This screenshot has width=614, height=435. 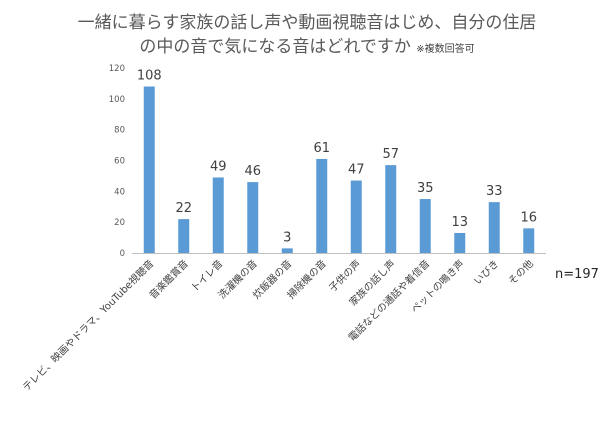 What do you see at coordinates (119, 192) in the screenshot?
I see `y-tick-label: 40` at bounding box center [119, 192].